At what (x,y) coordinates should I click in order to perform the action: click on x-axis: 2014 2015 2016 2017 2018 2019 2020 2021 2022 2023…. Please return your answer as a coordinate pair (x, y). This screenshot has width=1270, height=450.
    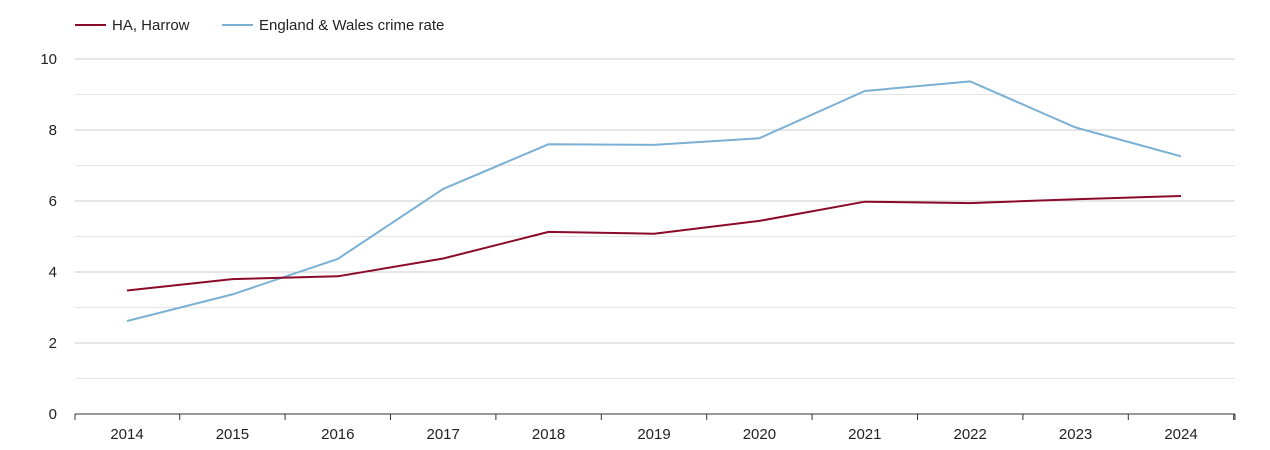
    Looking at the image, I should click on (655, 428).